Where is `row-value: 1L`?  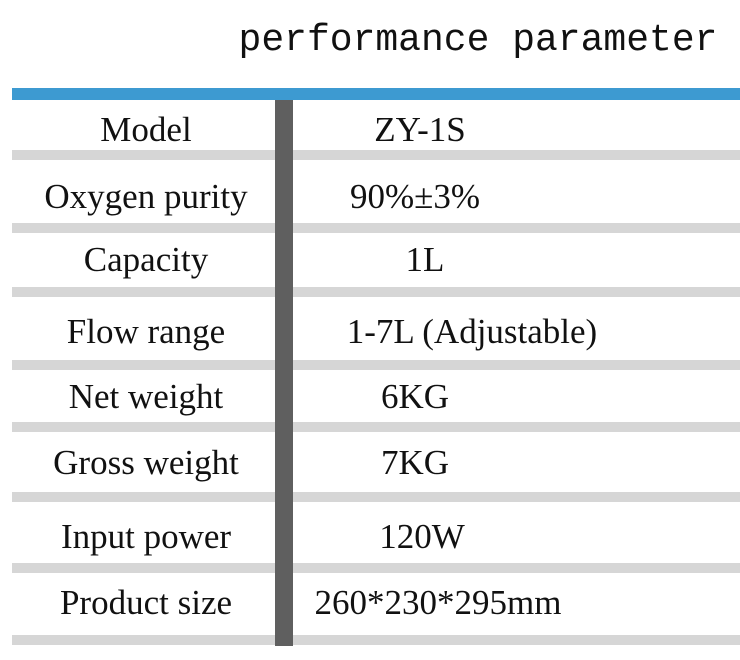
row-value: 1L is located at coordinates (425, 259).